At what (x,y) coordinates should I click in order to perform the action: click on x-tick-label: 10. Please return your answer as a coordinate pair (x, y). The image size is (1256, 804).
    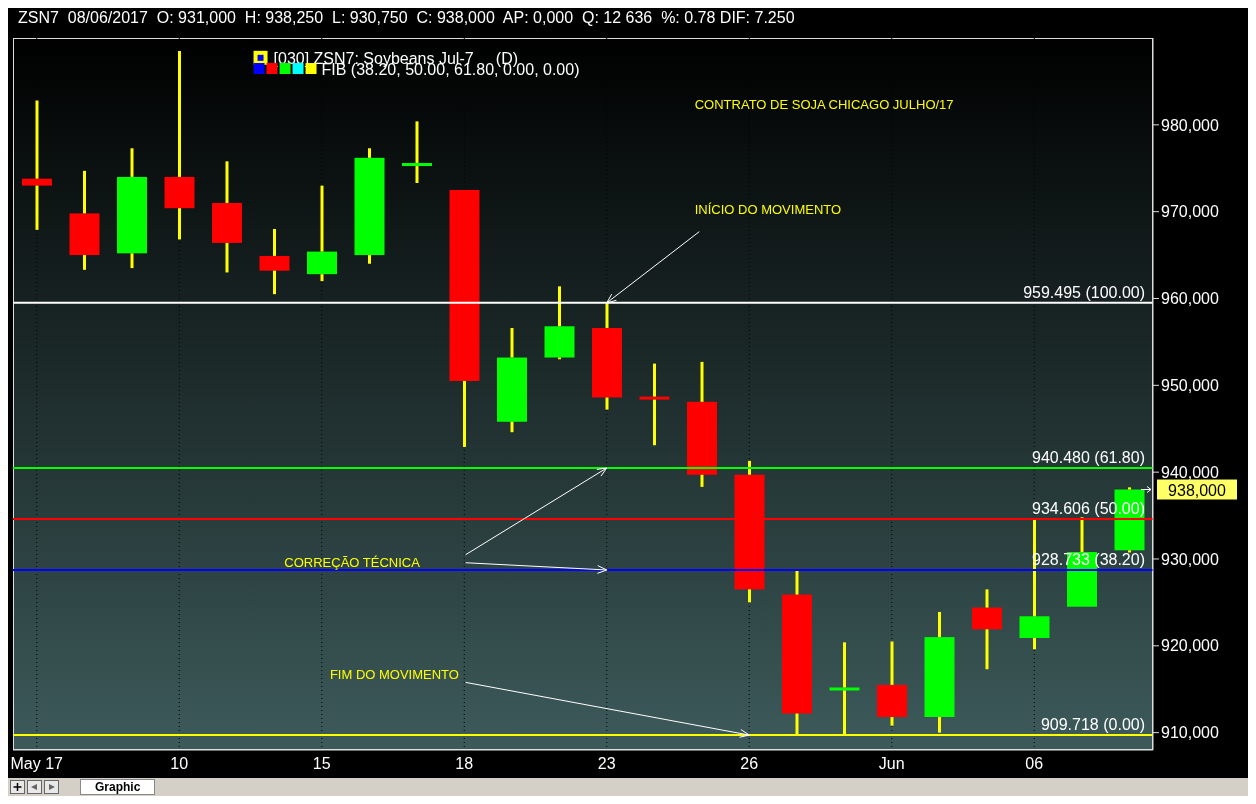
    Looking at the image, I should click on (179, 764).